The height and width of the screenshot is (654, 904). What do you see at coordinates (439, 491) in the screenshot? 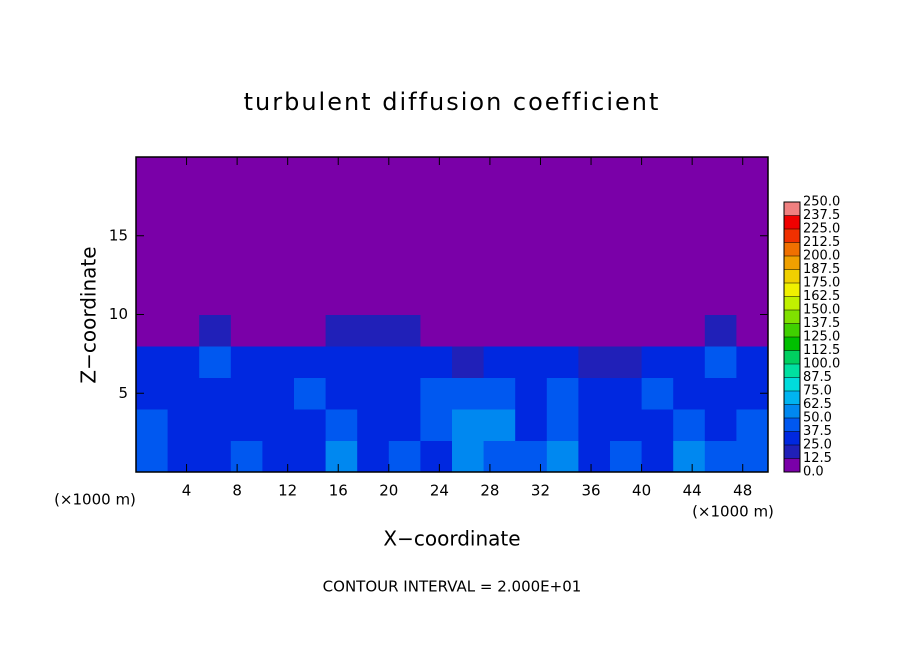
I see `x-tick-label: 24` at bounding box center [439, 491].